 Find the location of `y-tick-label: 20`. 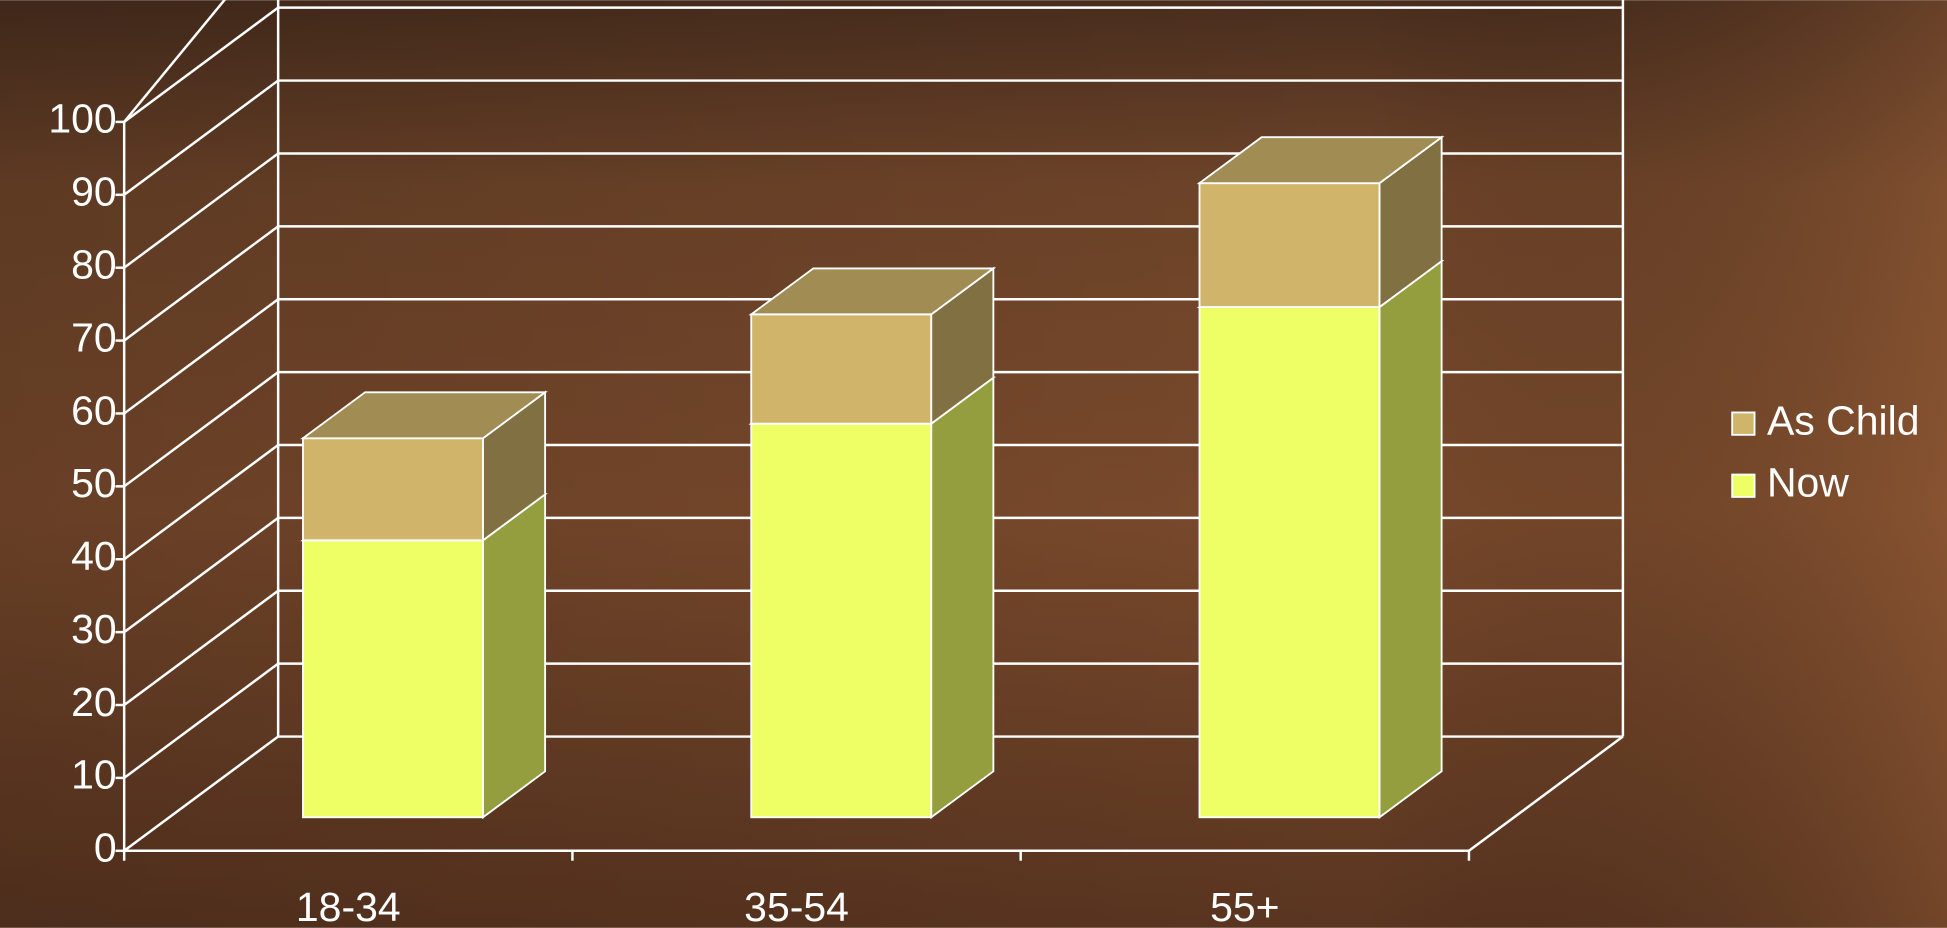

y-tick-label: 20 is located at coordinates (94, 702).